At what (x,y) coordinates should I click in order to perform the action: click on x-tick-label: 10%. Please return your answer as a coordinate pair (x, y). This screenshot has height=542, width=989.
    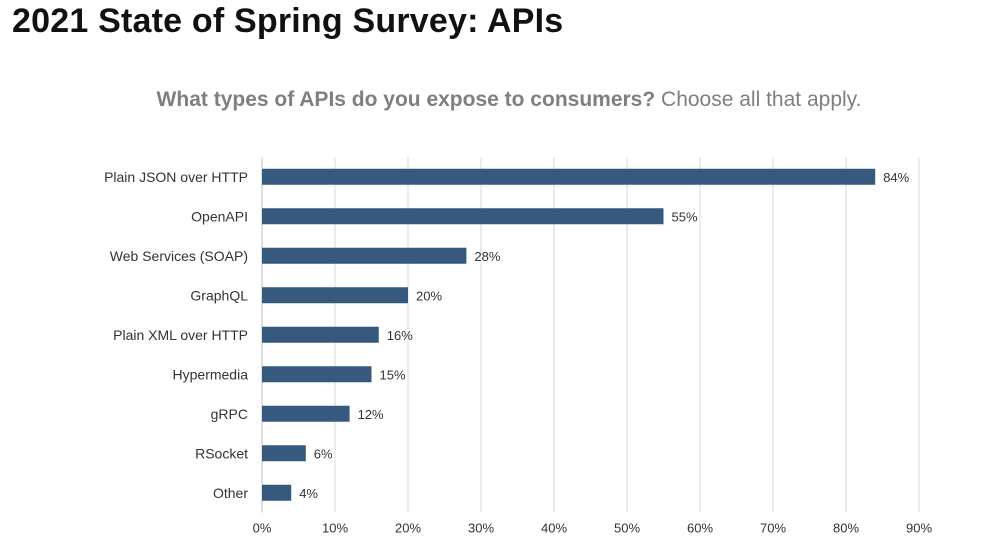
    Looking at the image, I should click on (335, 528).